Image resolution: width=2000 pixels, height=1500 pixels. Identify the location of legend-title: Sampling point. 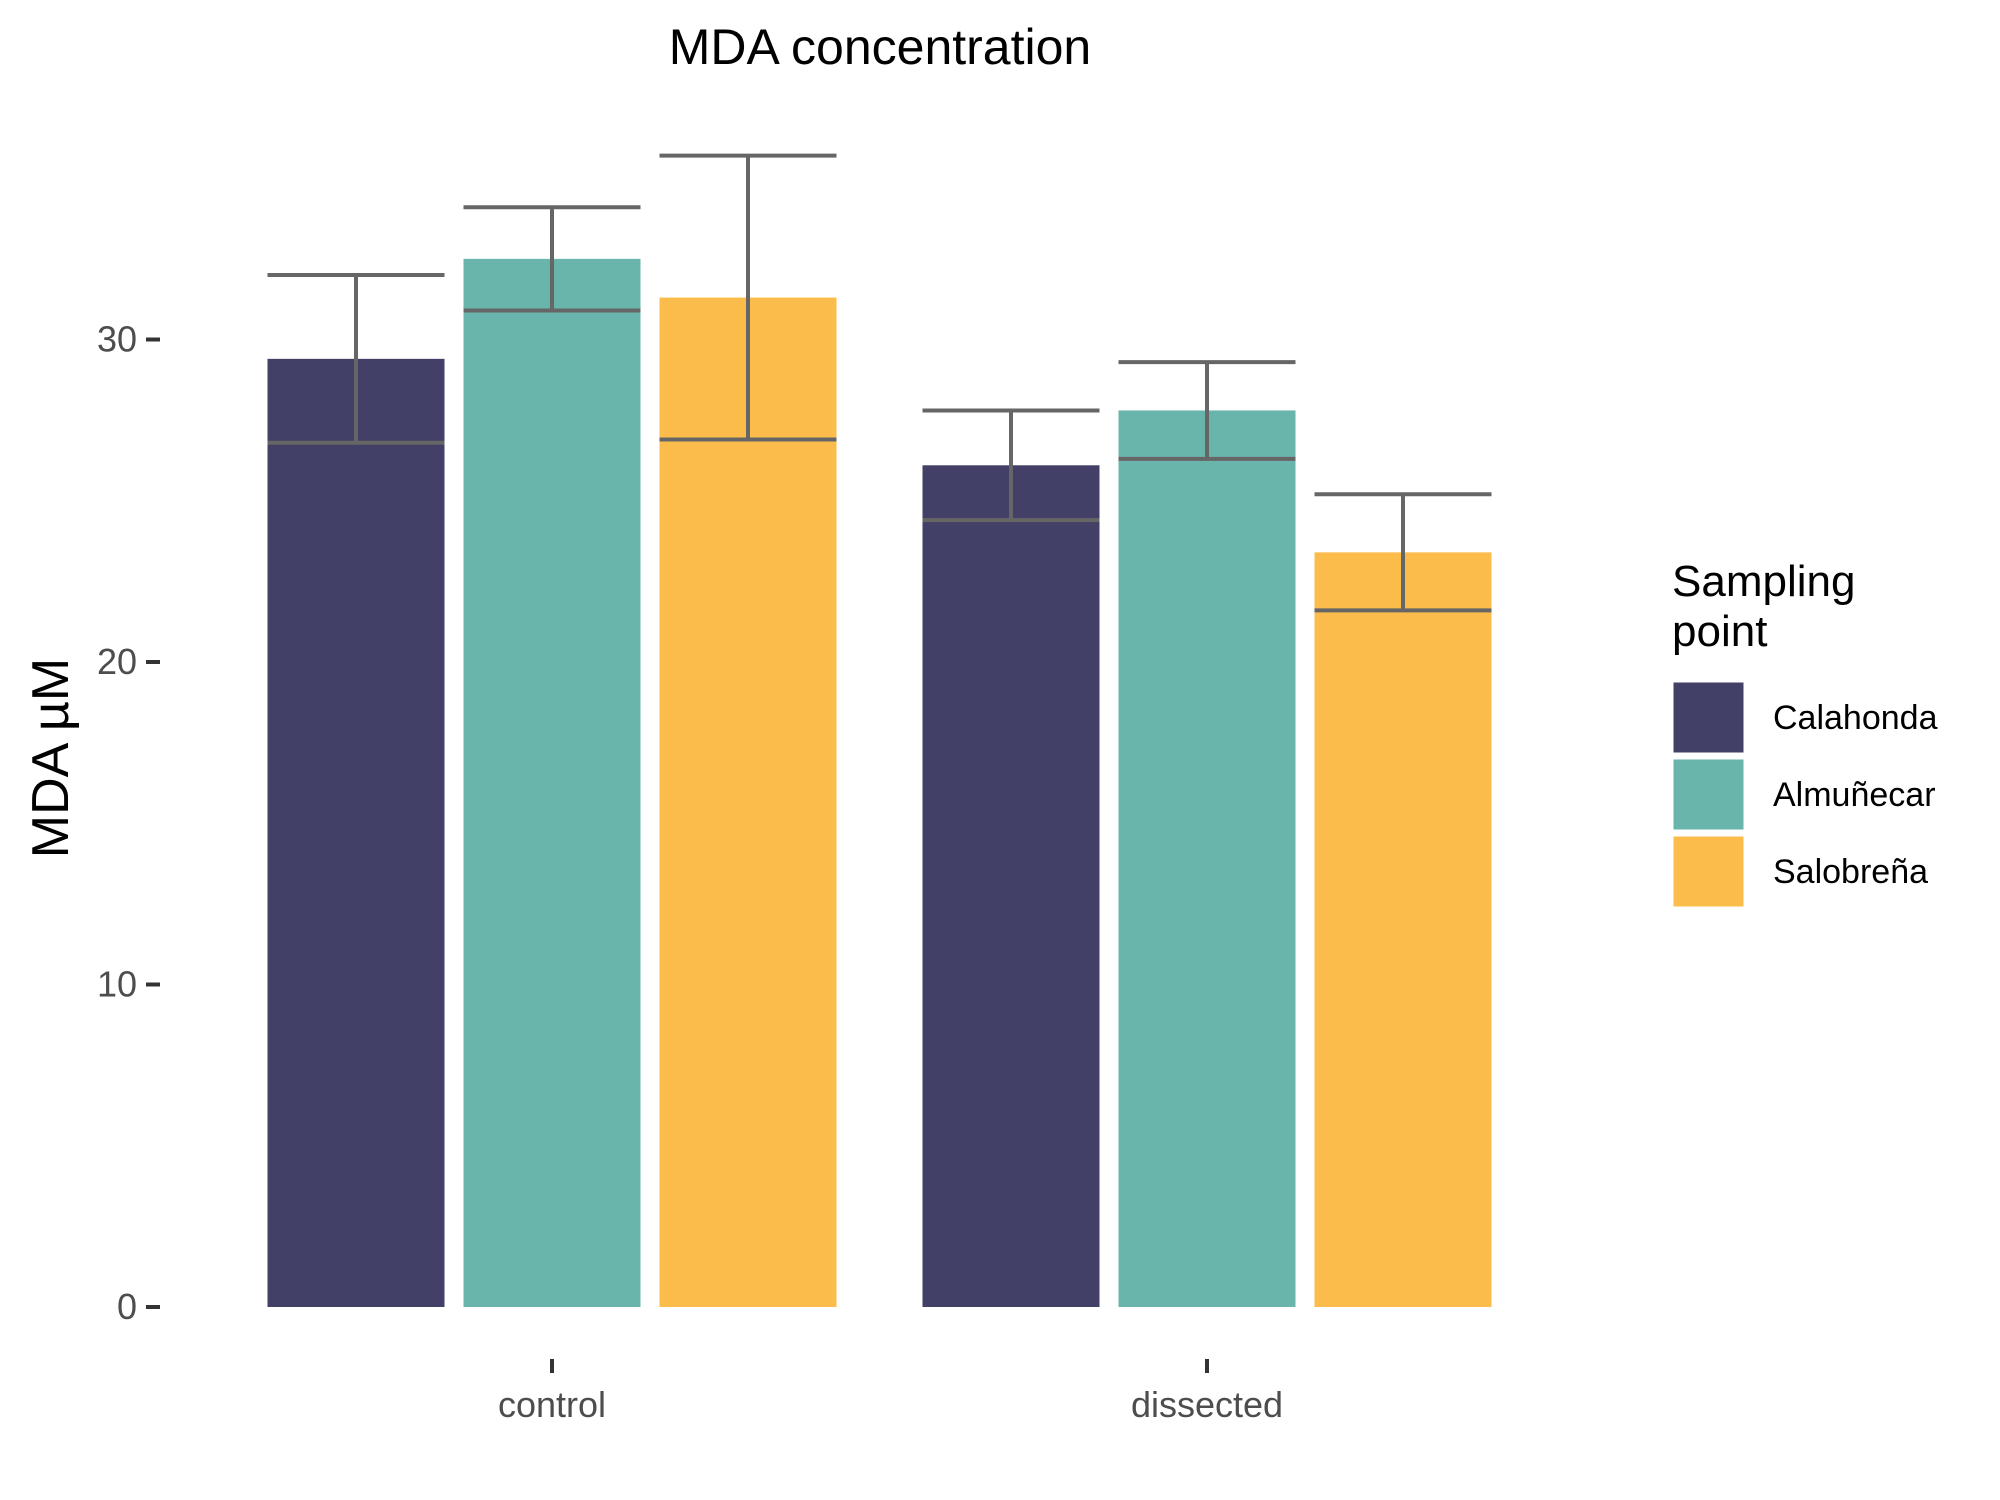
(1763, 606).